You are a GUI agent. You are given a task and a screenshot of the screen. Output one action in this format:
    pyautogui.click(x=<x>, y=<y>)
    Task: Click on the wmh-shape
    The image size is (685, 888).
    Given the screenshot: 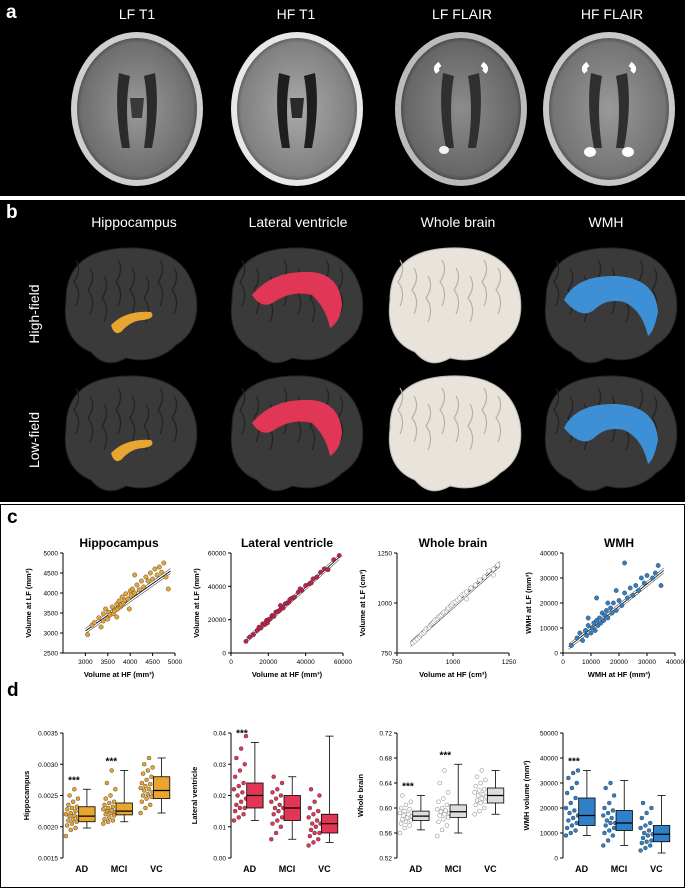 What is the action you would take?
    pyautogui.click(x=611, y=305)
    